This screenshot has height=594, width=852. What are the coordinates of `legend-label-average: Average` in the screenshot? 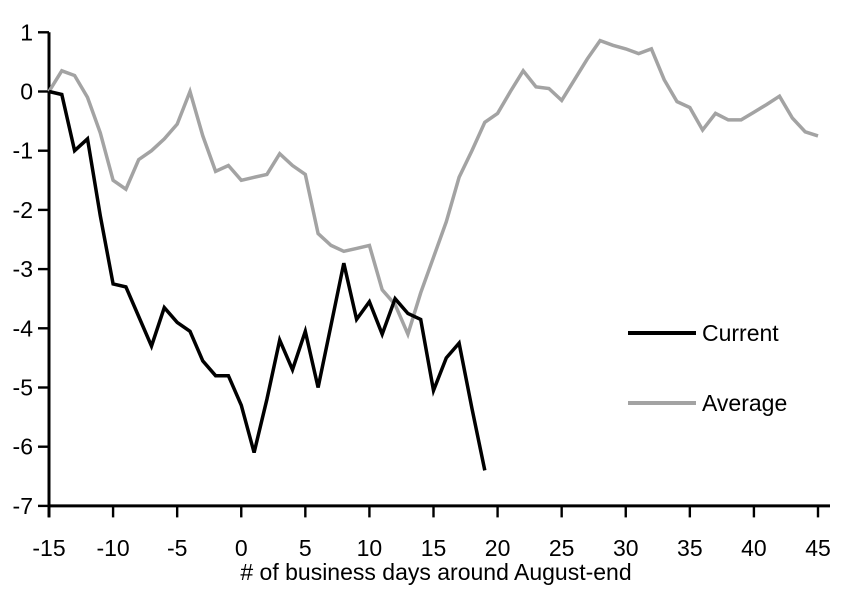 It's located at (744, 403).